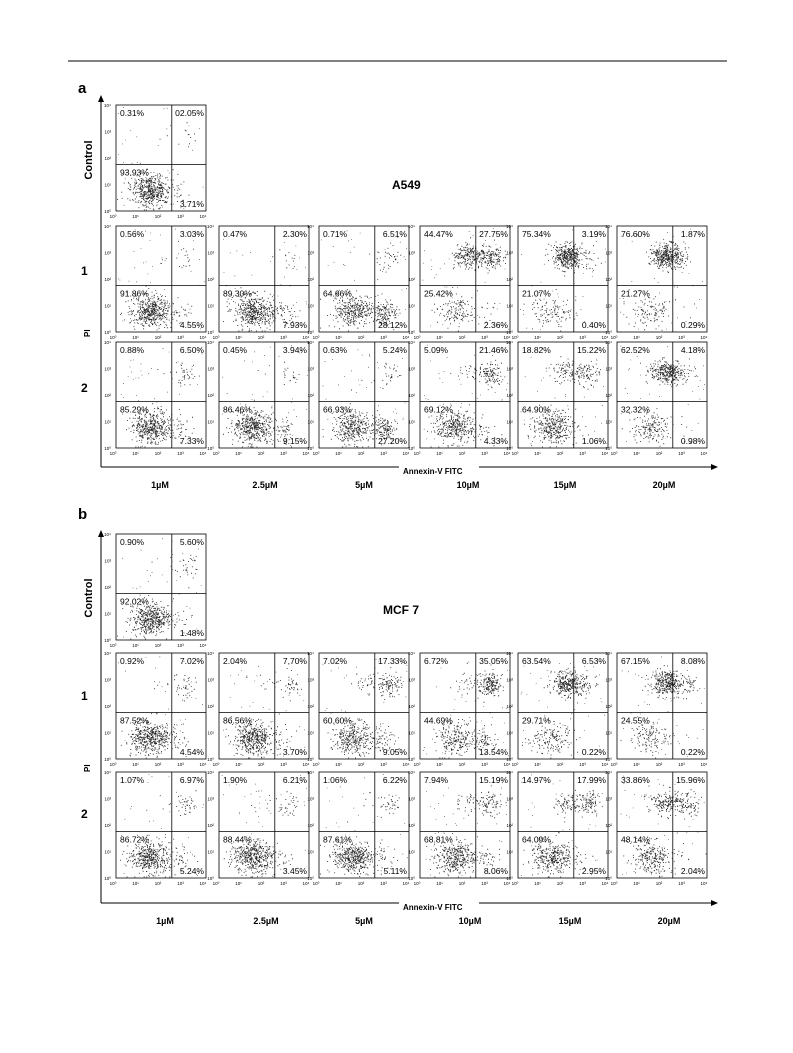 The height and width of the screenshot is (1053, 793). What do you see at coordinates (392, 441) in the screenshot?
I see `quadrant-lower-right: 27.20%` at bounding box center [392, 441].